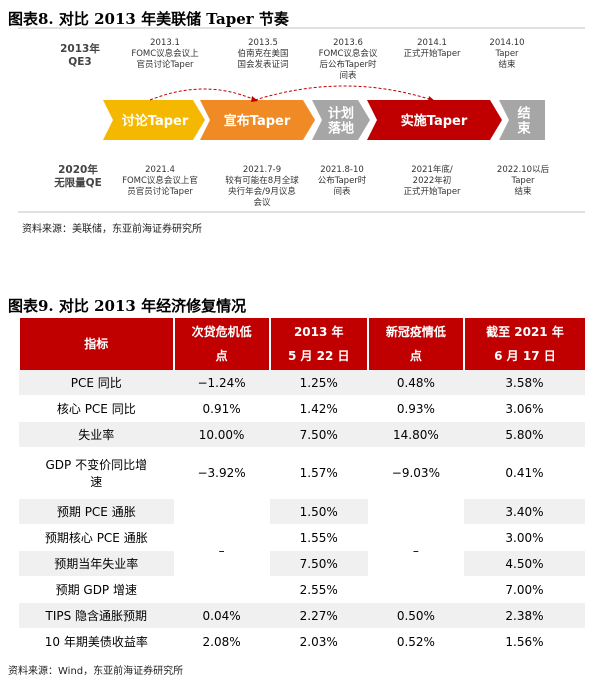  I want to click on cell: 2.08%, so click(221, 641).